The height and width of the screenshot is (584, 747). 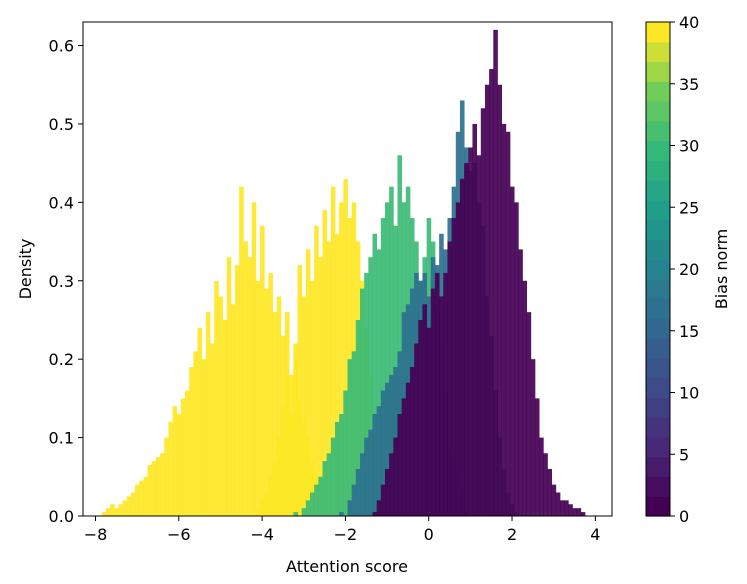 What do you see at coordinates (61, 359) in the screenshot?
I see `y-tick-label: 0.2` at bounding box center [61, 359].